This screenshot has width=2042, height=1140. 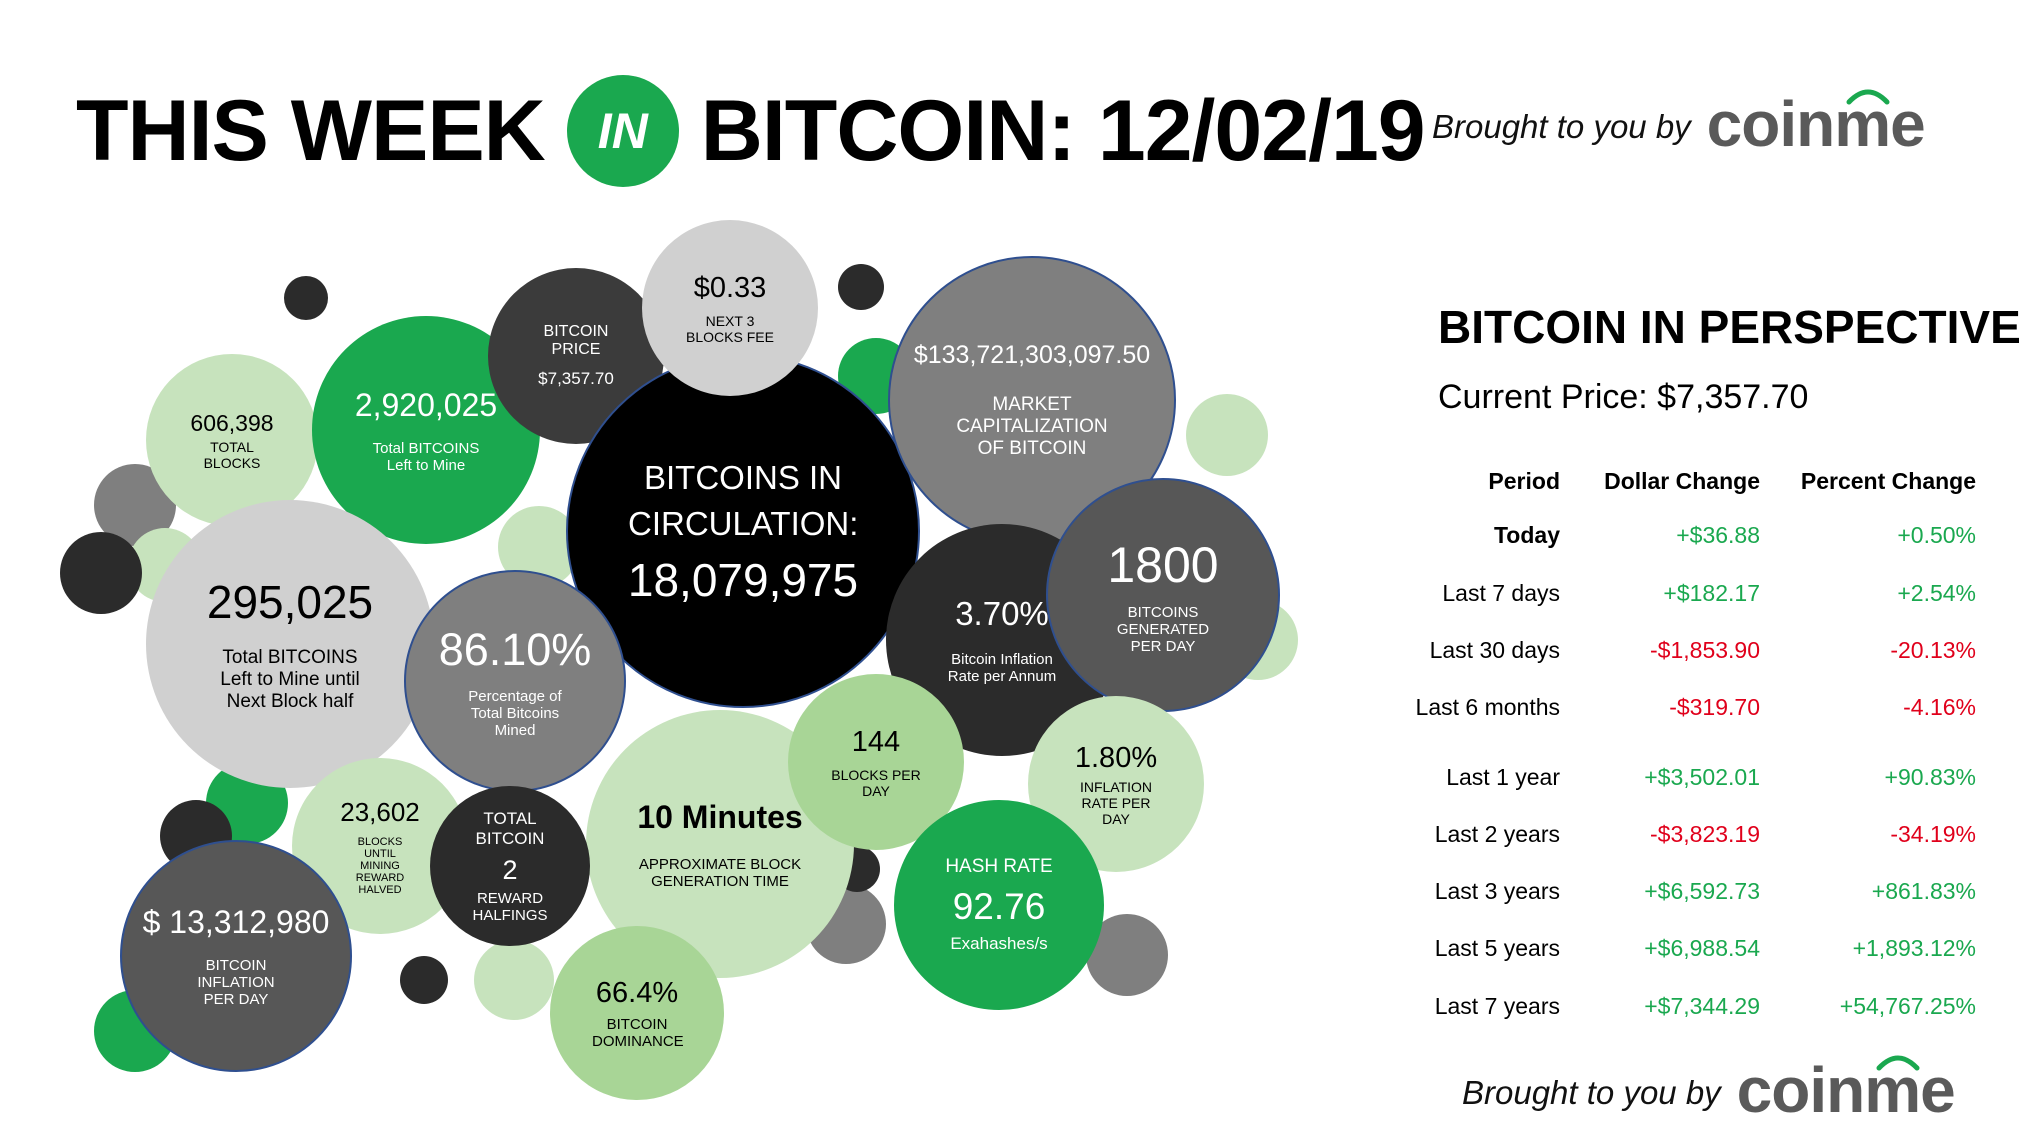 I want to click on header-period: Period, so click(x=1524, y=481).